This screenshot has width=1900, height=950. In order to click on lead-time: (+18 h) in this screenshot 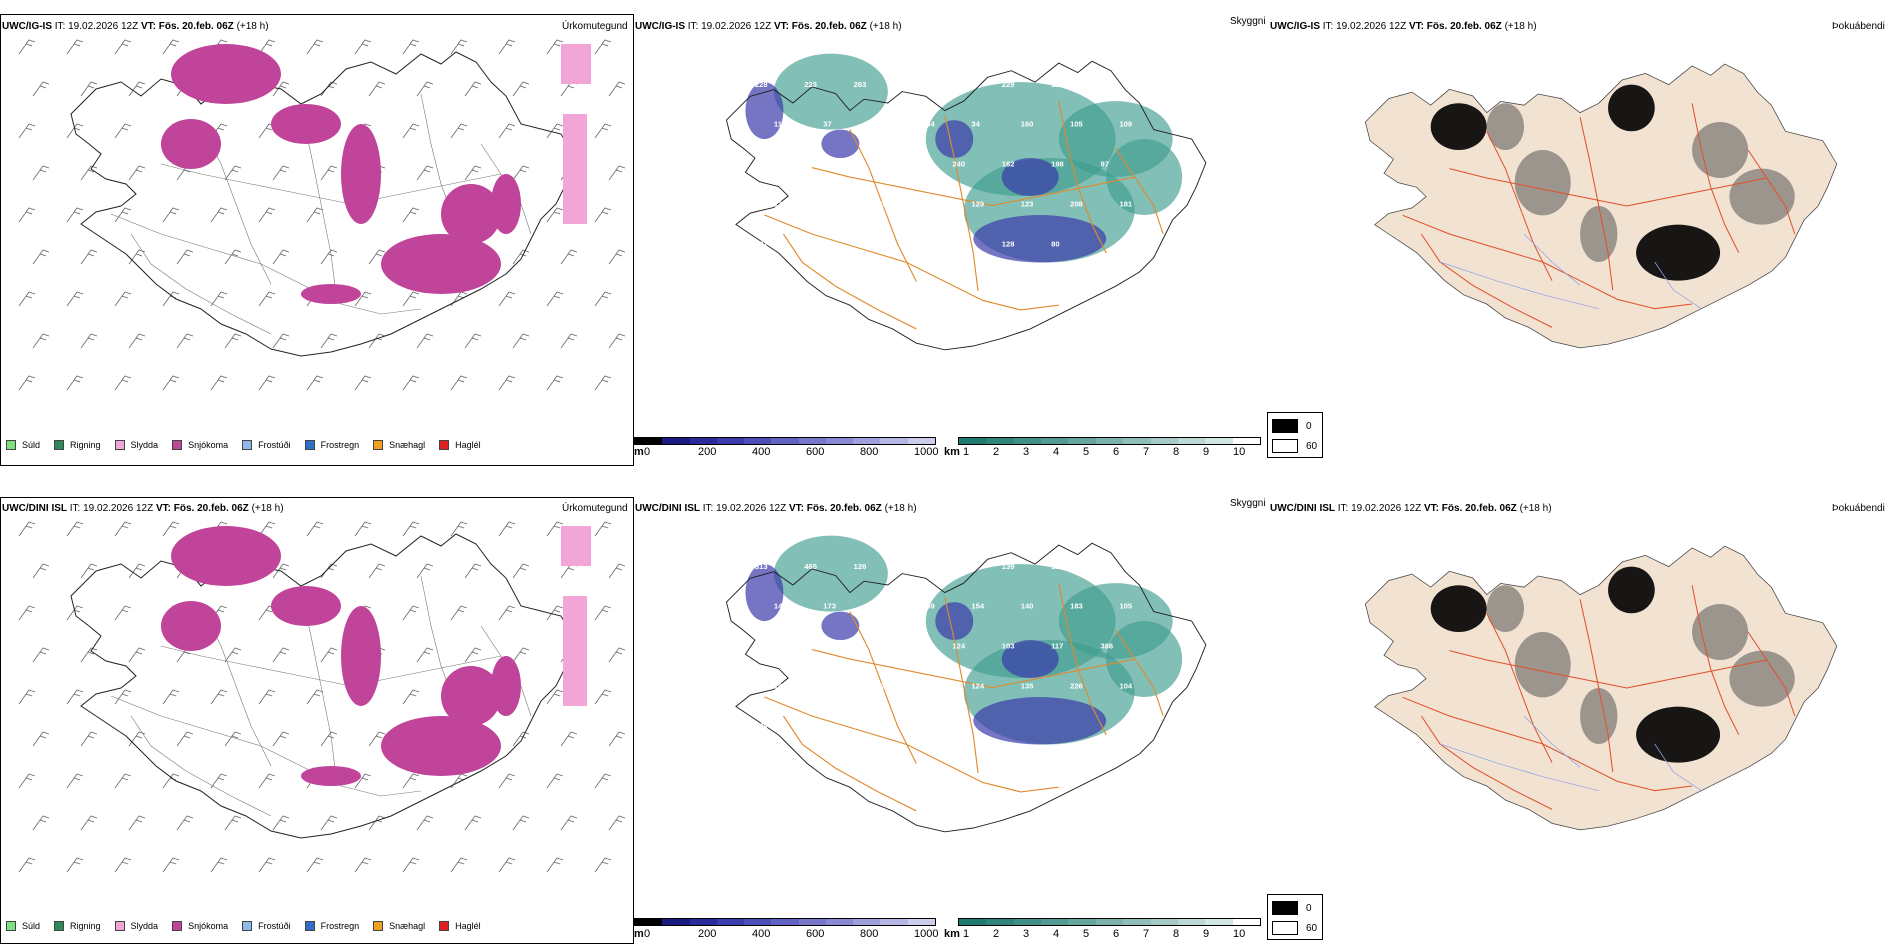, I will do `click(252, 26)`.